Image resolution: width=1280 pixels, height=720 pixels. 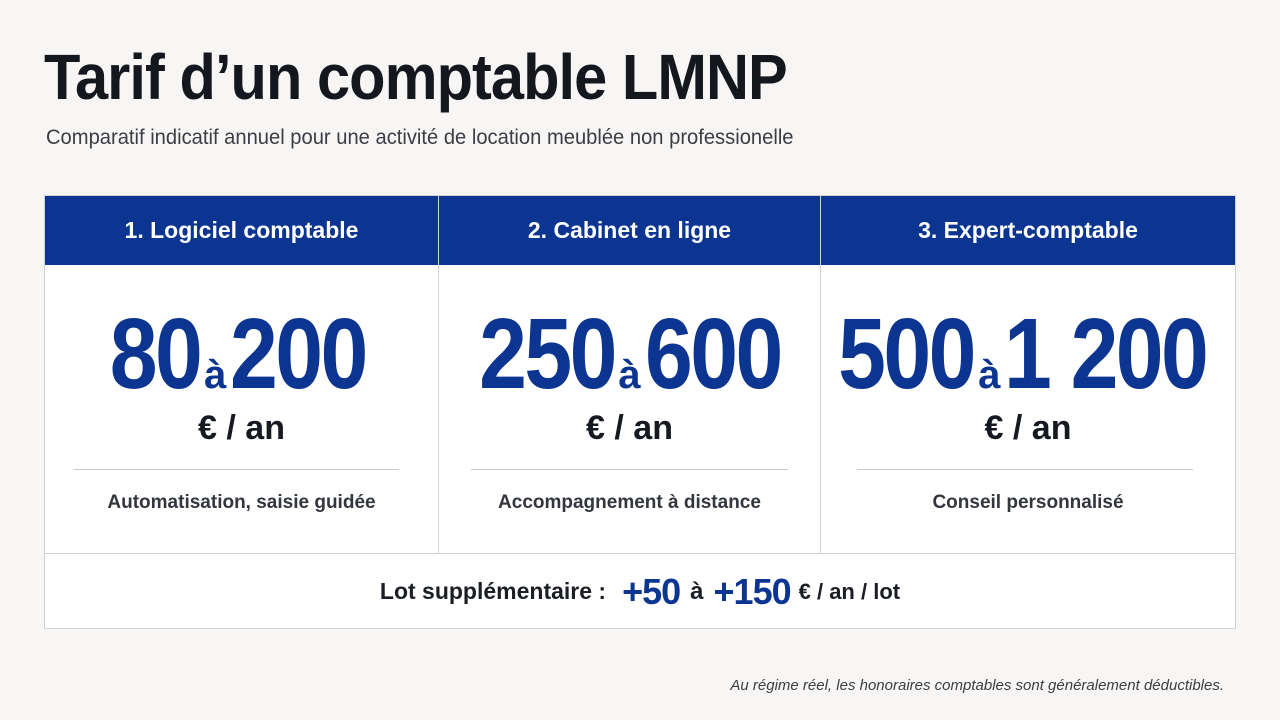 I want to click on extra-lot-label: Lot supplémentaire :, so click(x=493, y=591).